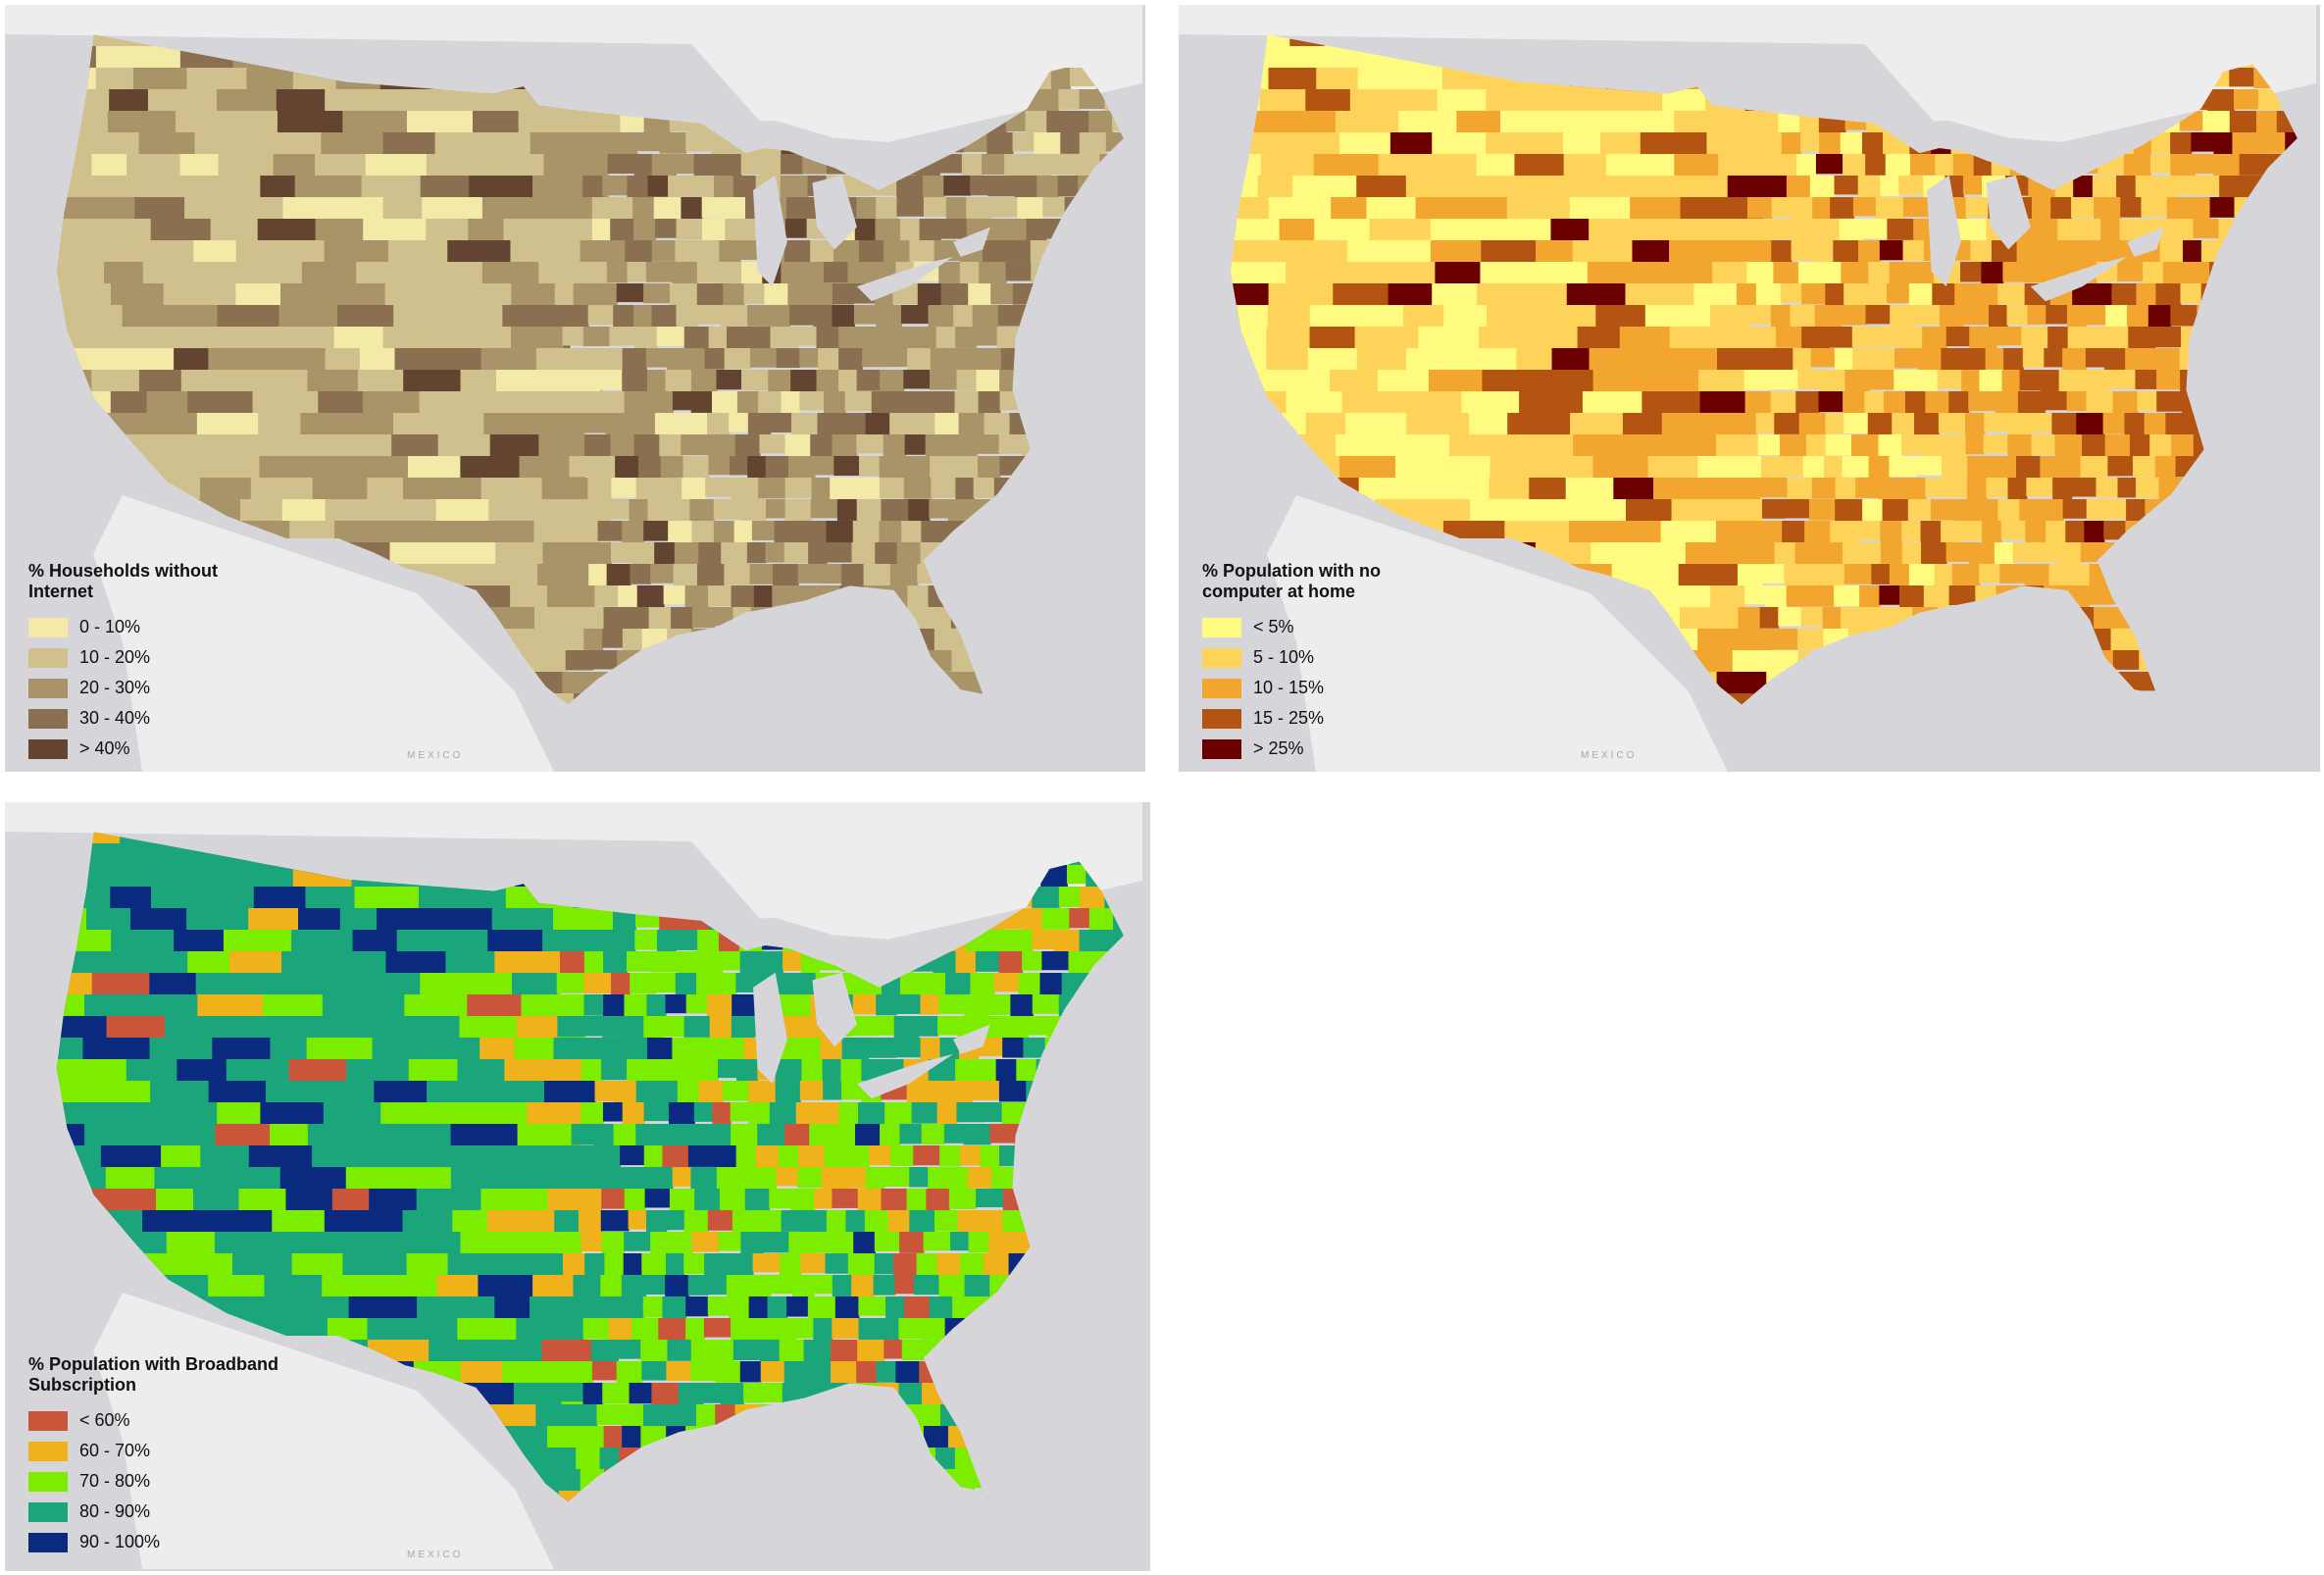  Describe the element at coordinates (1498, 634) in the screenshot. I see `basemap-mexico` at that location.